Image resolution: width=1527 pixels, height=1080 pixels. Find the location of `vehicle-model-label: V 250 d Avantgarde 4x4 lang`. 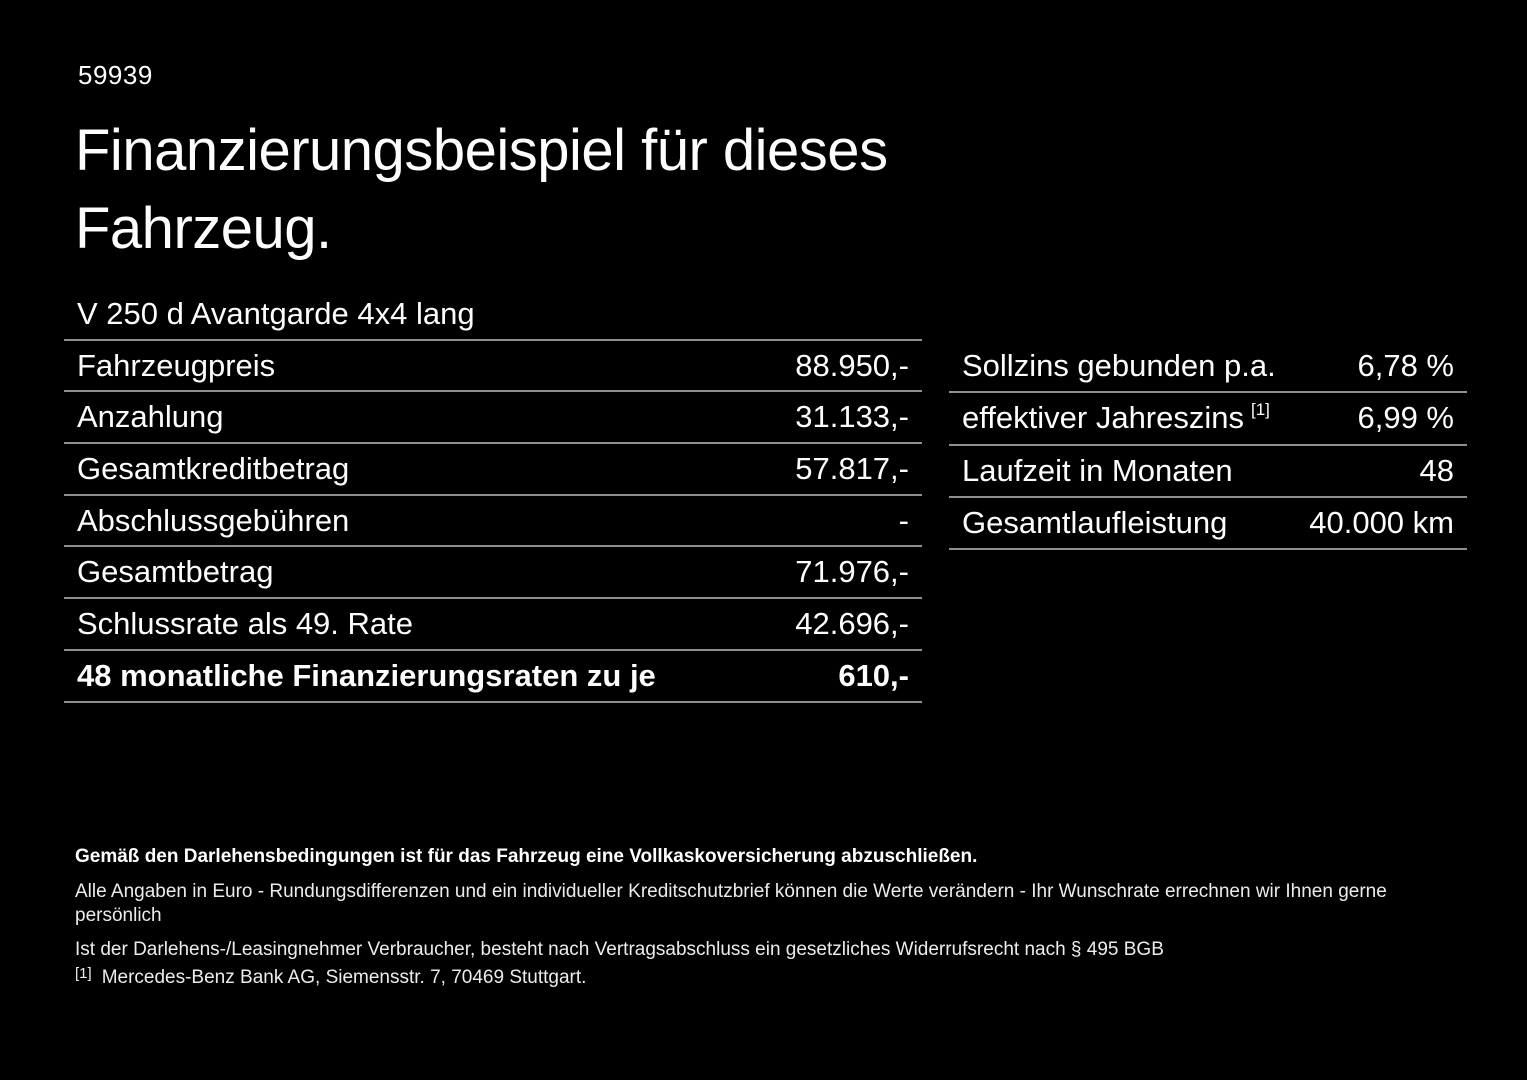

vehicle-model-label: V 250 d Avantgarde 4x4 lang is located at coordinates (276, 313).